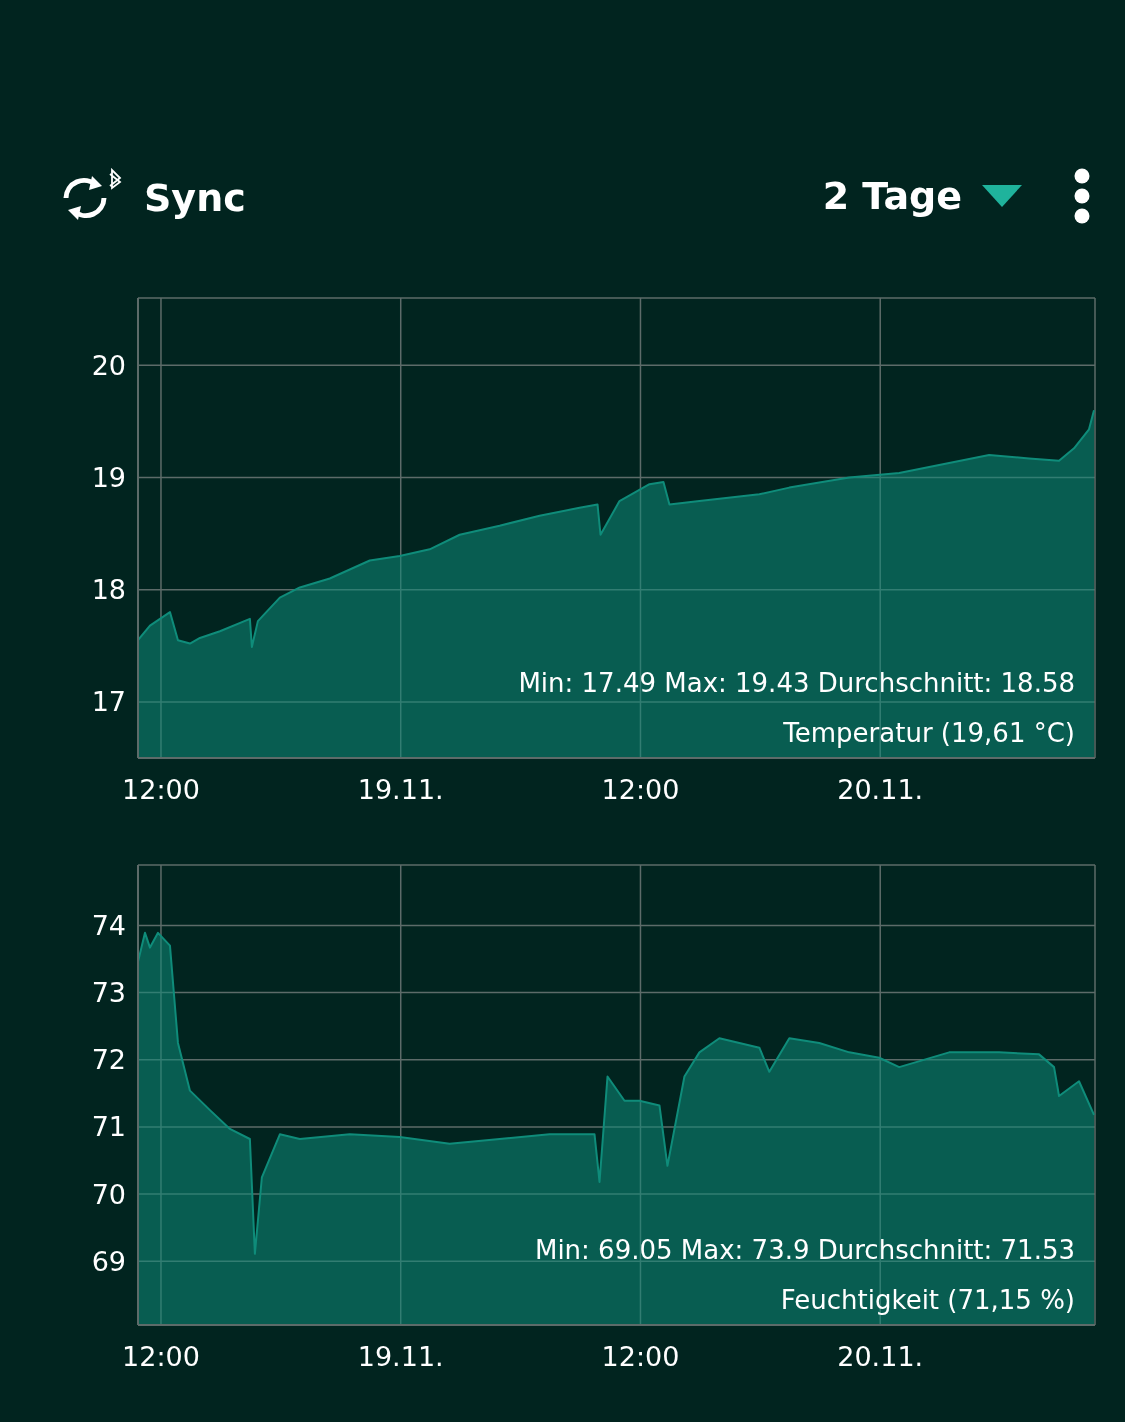 This screenshot has height=1422, width=1125. Describe the element at coordinates (892, 196) in the screenshot. I see `text: 2 Tage` at that location.